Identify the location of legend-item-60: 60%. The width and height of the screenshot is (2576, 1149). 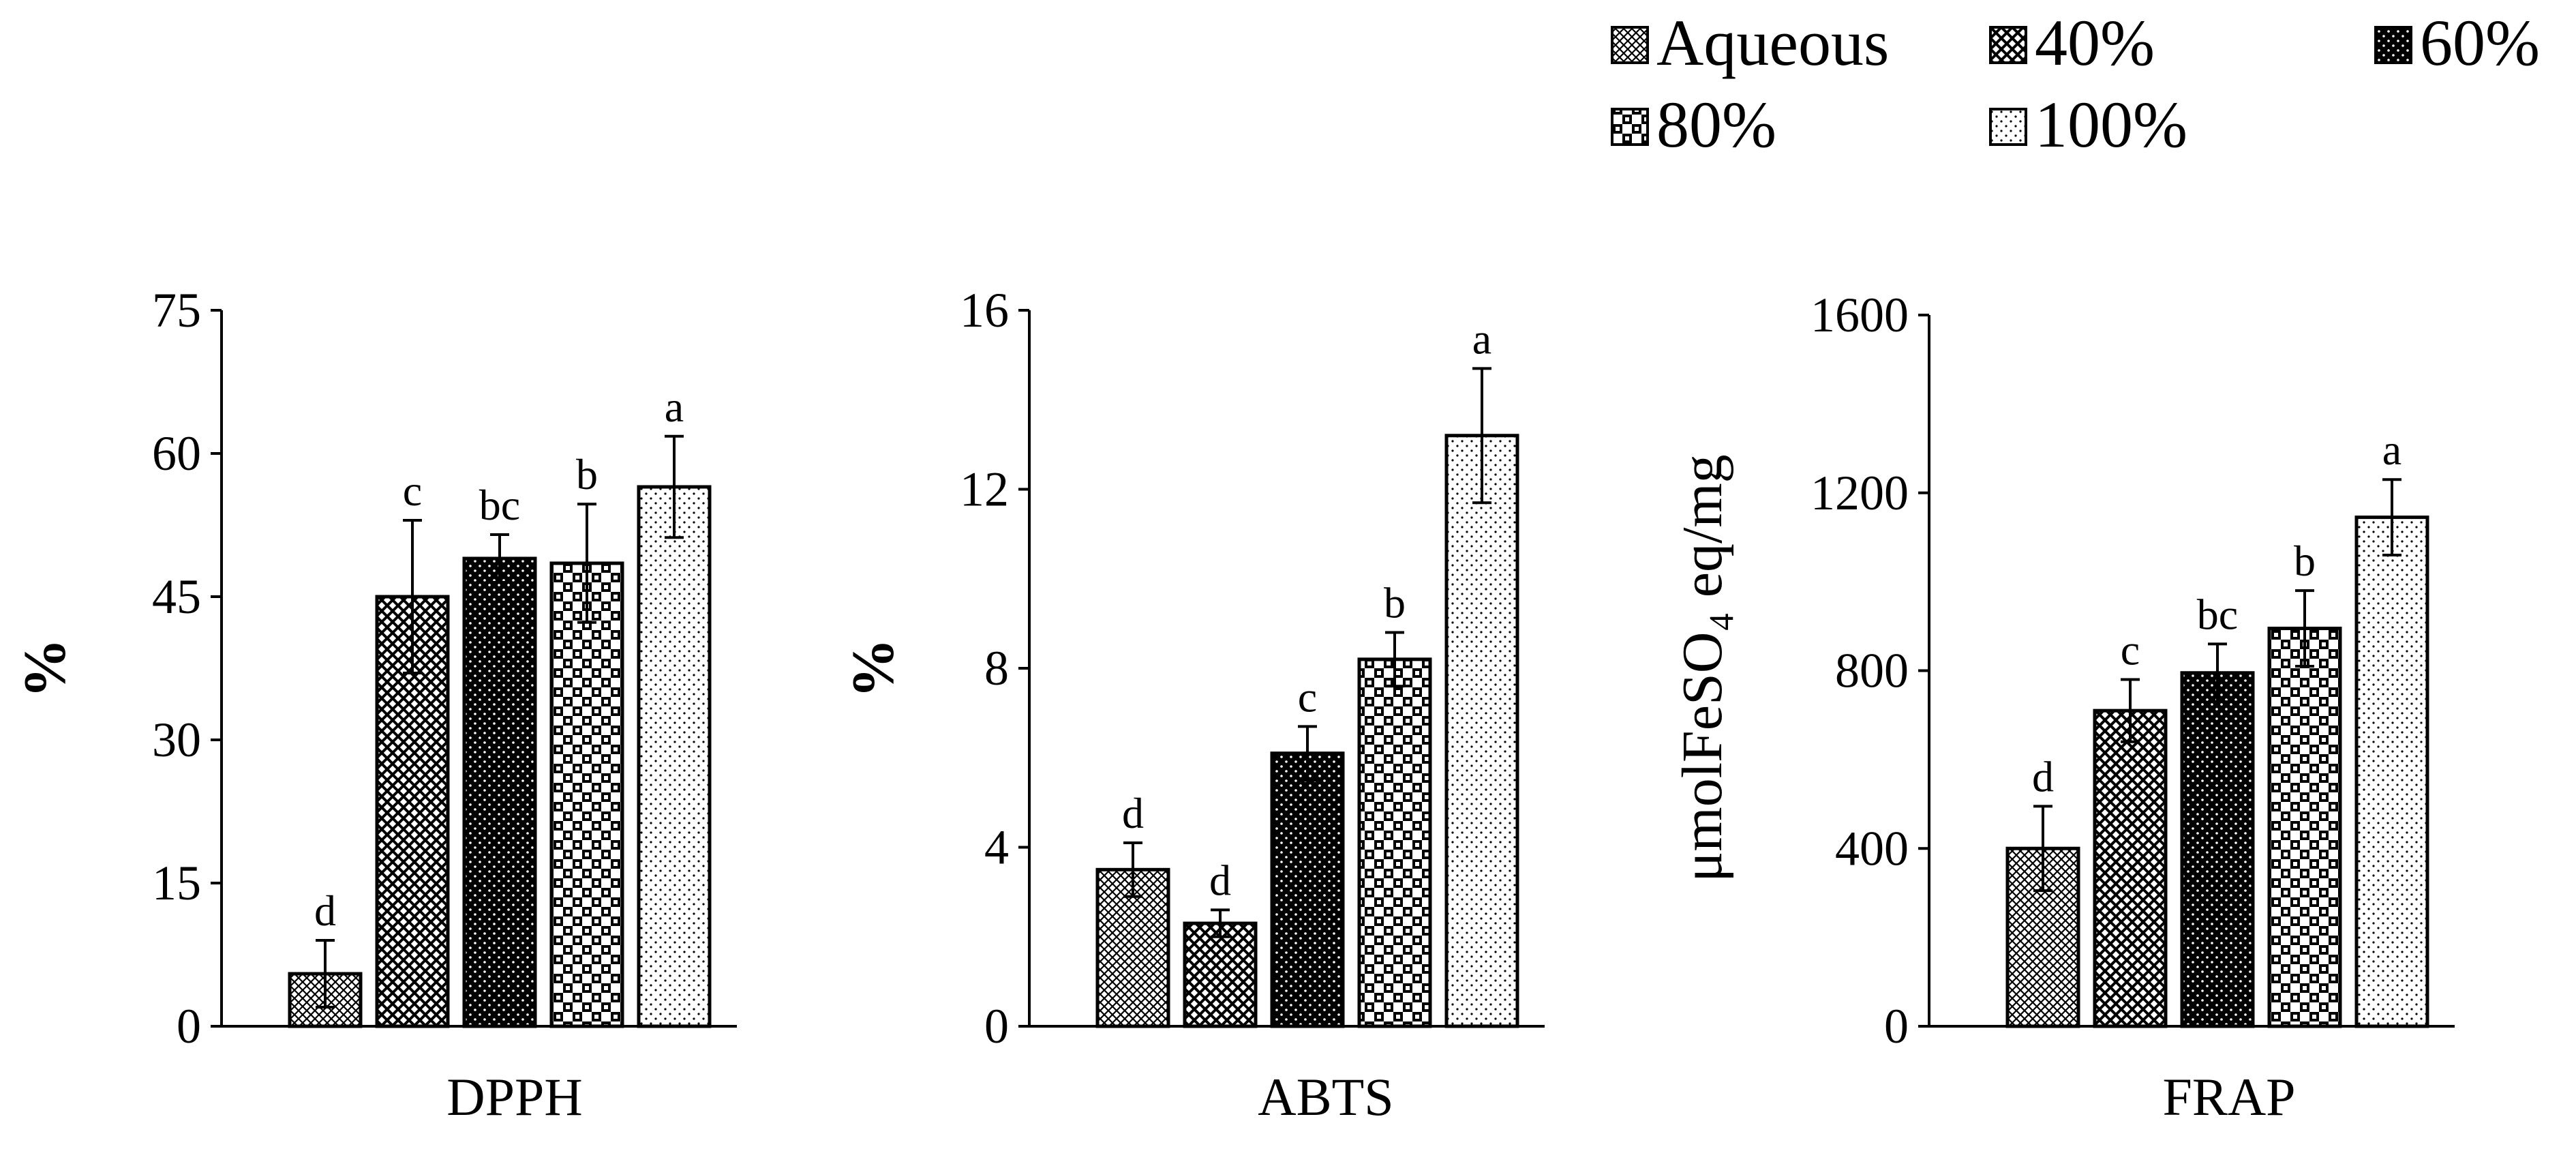
(2457, 42).